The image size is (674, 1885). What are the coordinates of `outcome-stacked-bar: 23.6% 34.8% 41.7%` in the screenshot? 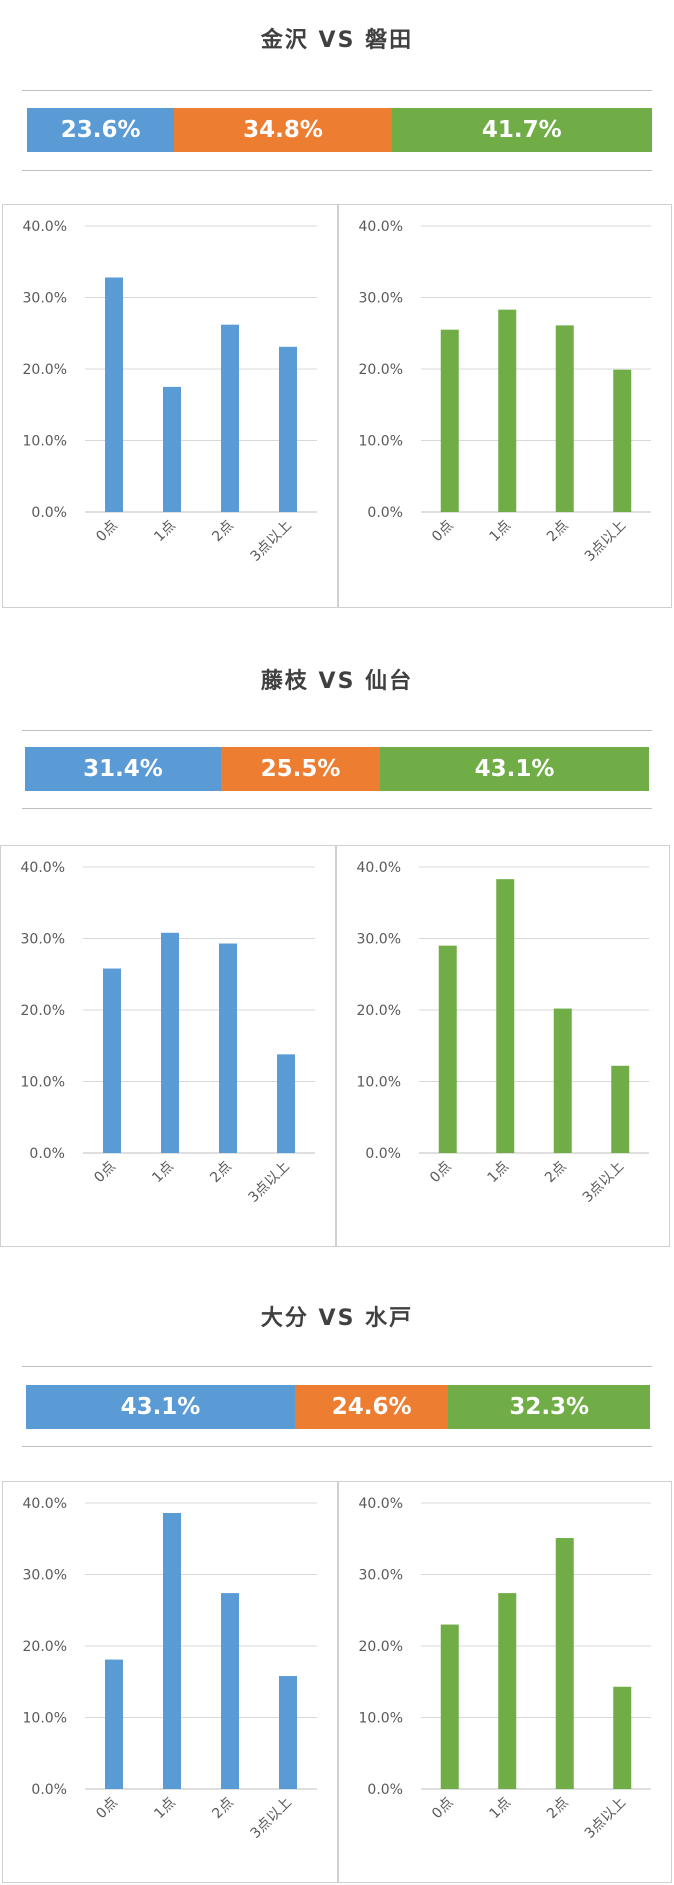 It's located at (339, 130).